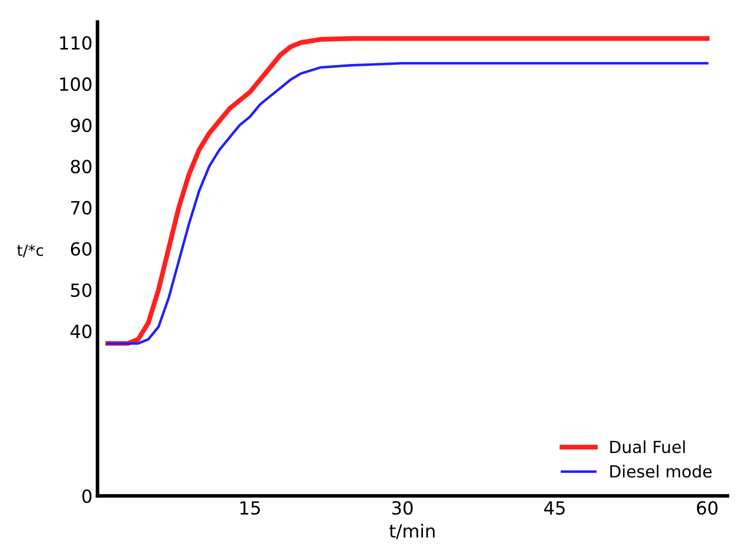 This screenshot has width=750, height=551. I want to click on y-tick-label: 70, so click(81, 207).